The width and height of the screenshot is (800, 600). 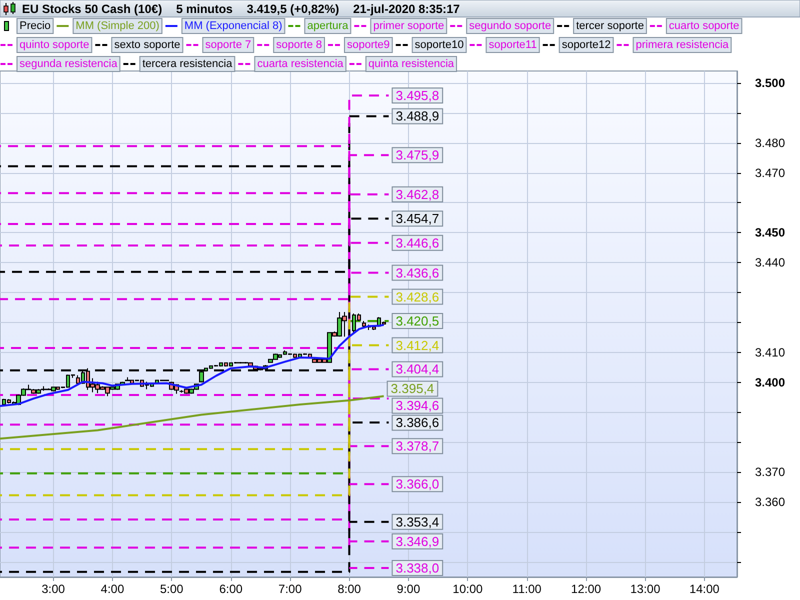 I want to click on legend-label: soporte 7, so click(x=228, y=45).